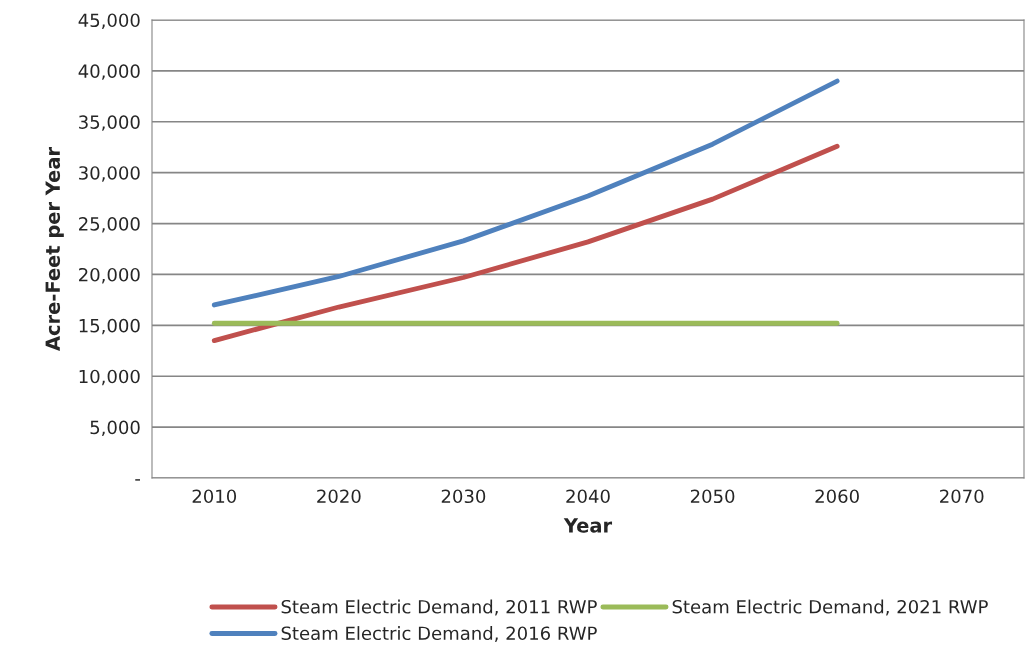 This screenshot has width=1026, height=652. Describe the element at coordinates (115, 428) in the screenshot. I see `y-tick-label: 5,000` at that location.